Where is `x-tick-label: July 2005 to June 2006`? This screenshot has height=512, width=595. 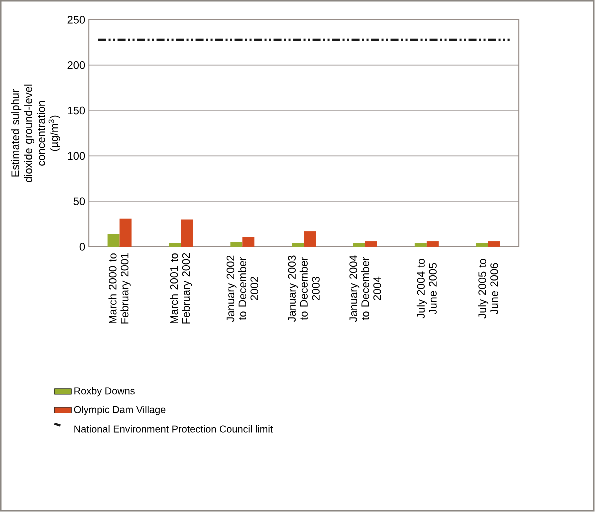
x-tick-label: July 2005 to June 2006 is located at coordinates (488, 289).